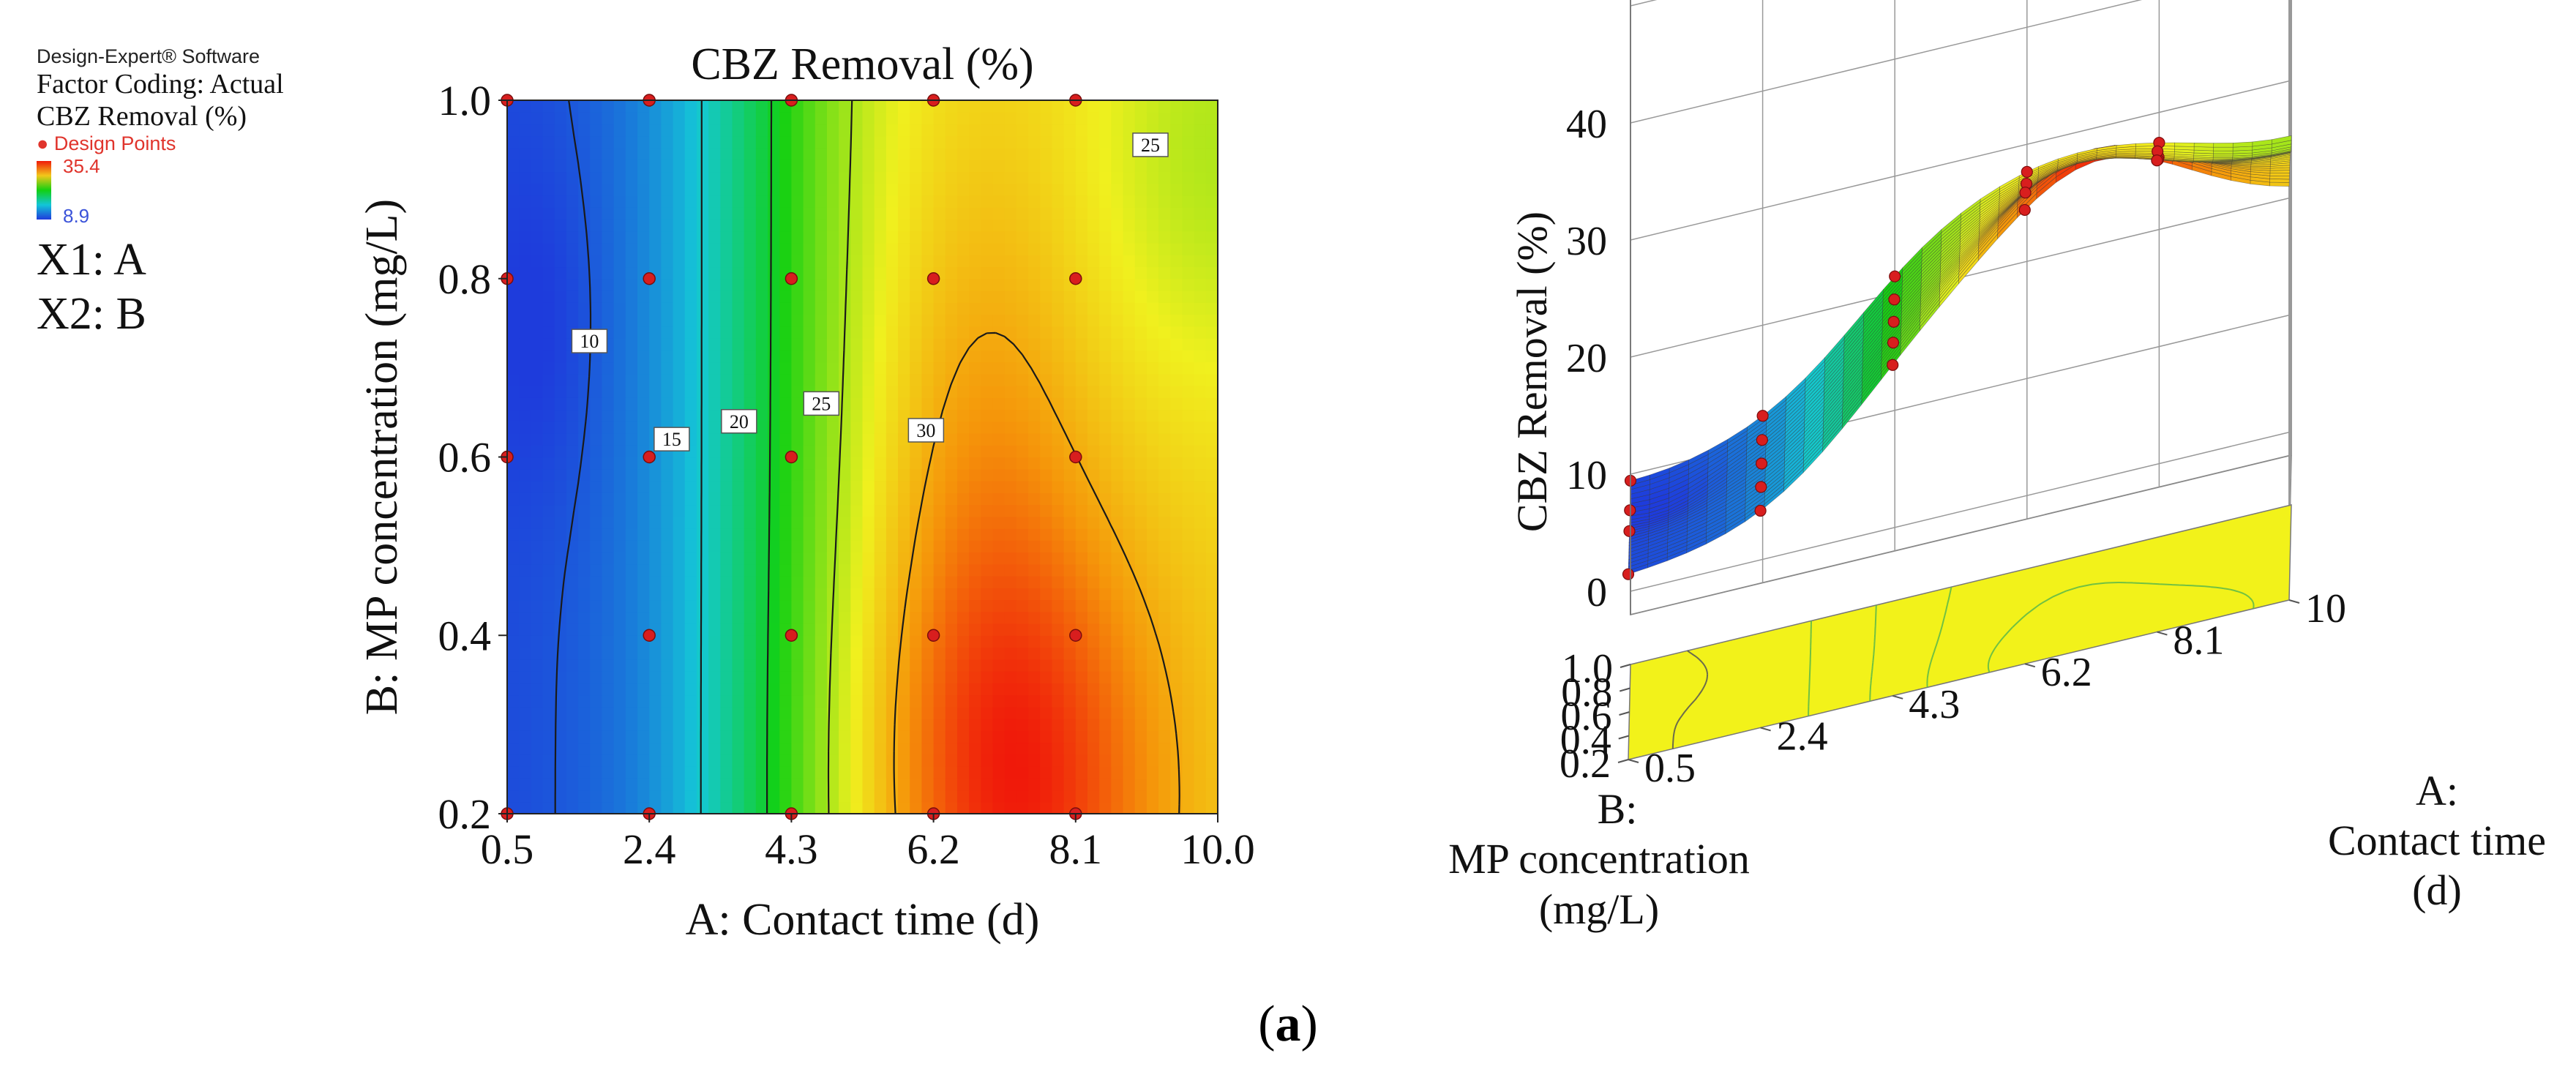  I want to click on surface-design-point, so click(2027, 172).